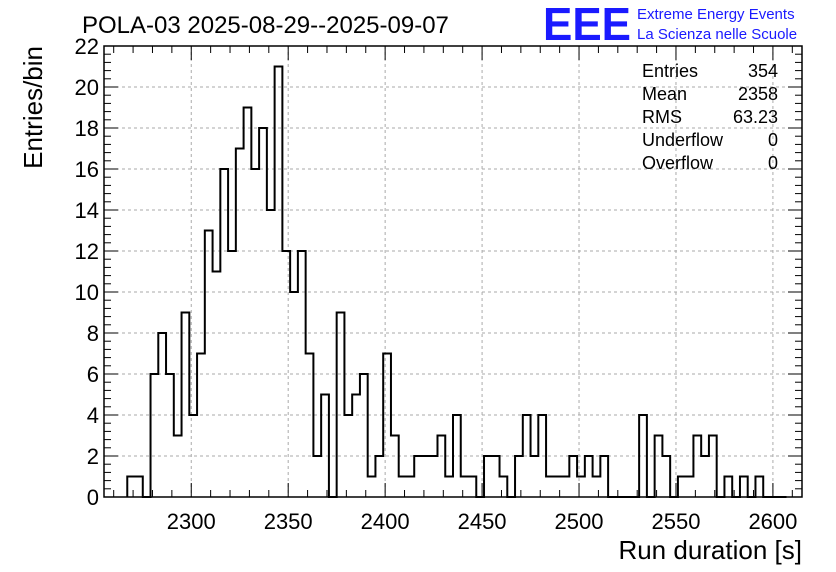 The width and height of the screenshot is (836, 572). I want to click on x-tick-label: 2600, so click(772, 521).